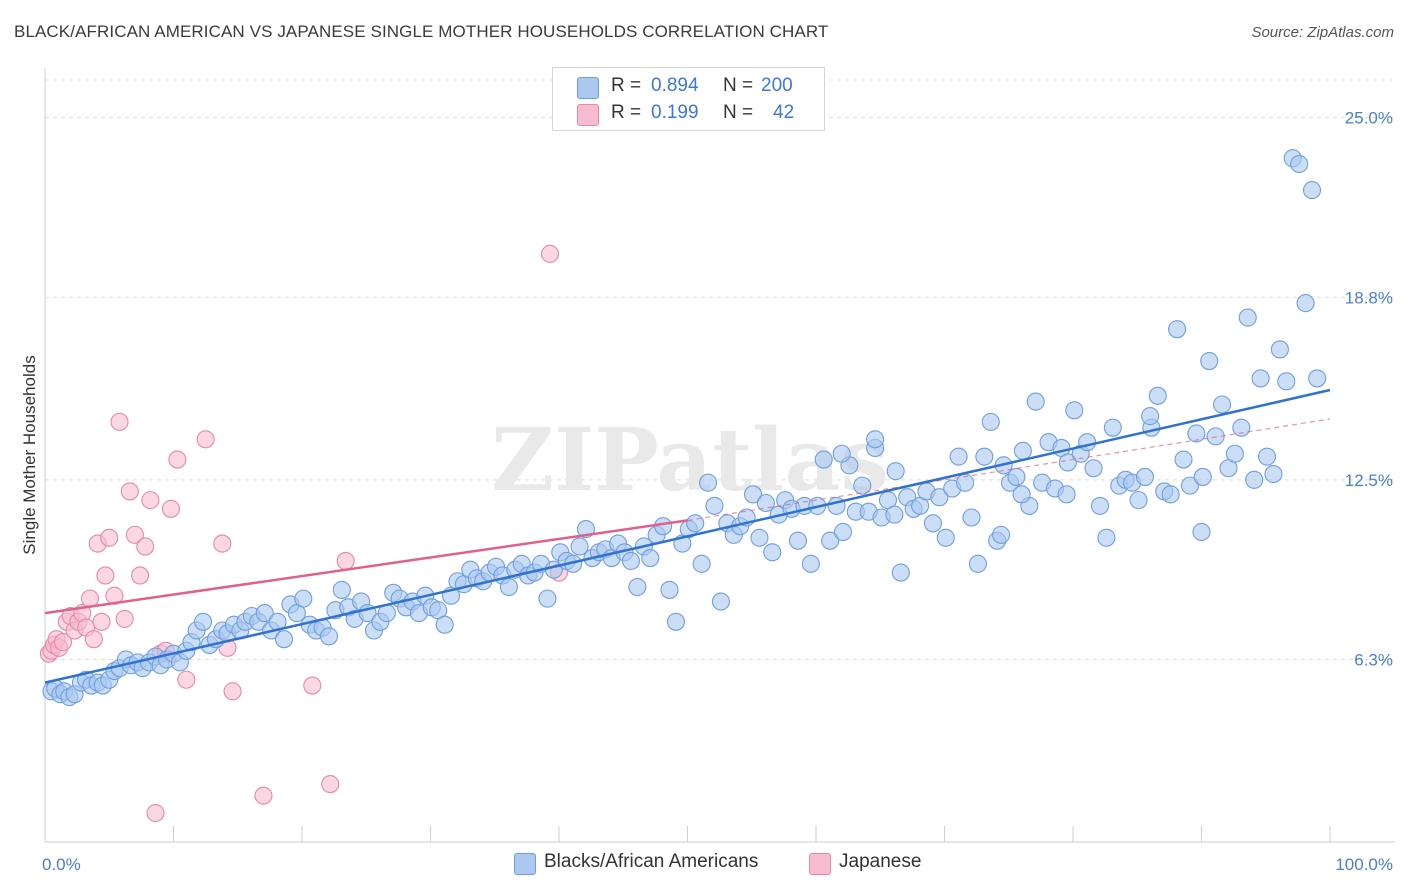 Image resolution: width=1406 pixels, height=892 pixels. Describe the element at coordinates (1364, 864) in the screenshot. I see `x-tick-label: 100.0%` at that location.